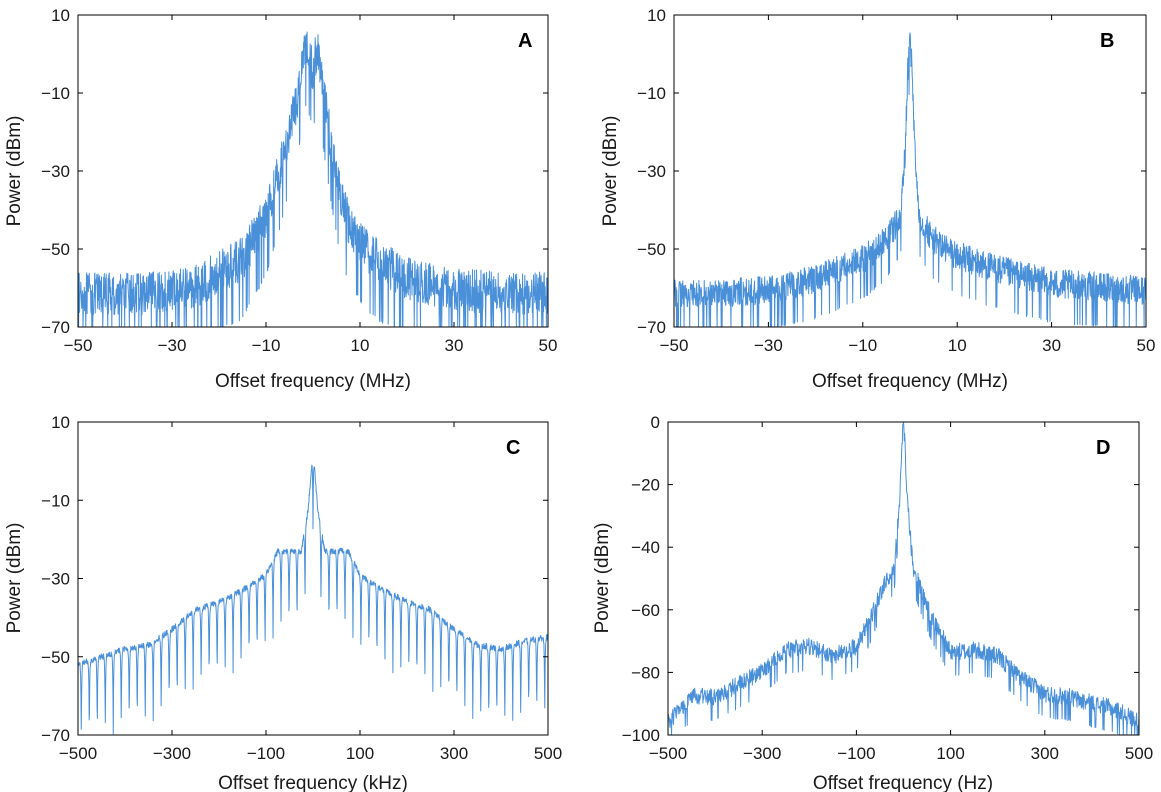 The image size is (1161, 792). I want to click on y-tick-label-a: −10, so click(55, 93).